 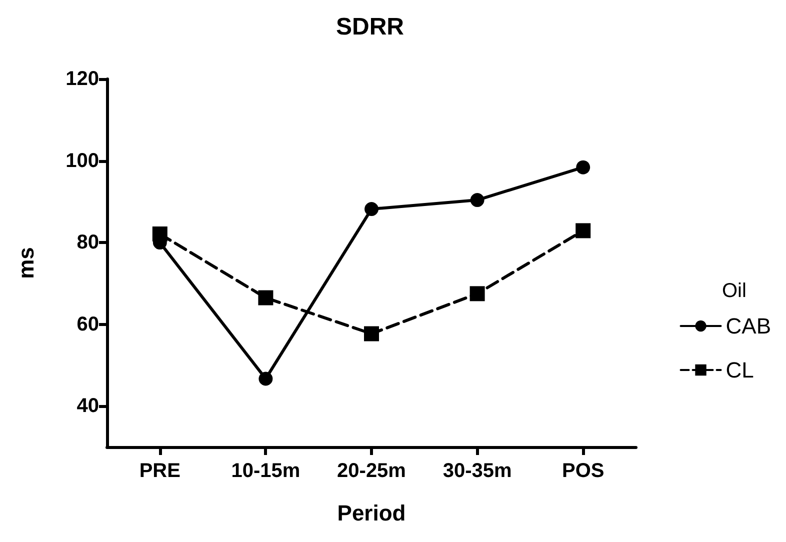 What do you see at coordinates (371, 471) in the screenshot?
I see `x-tick-label: 20-25m` at bounding box center [371, 471].